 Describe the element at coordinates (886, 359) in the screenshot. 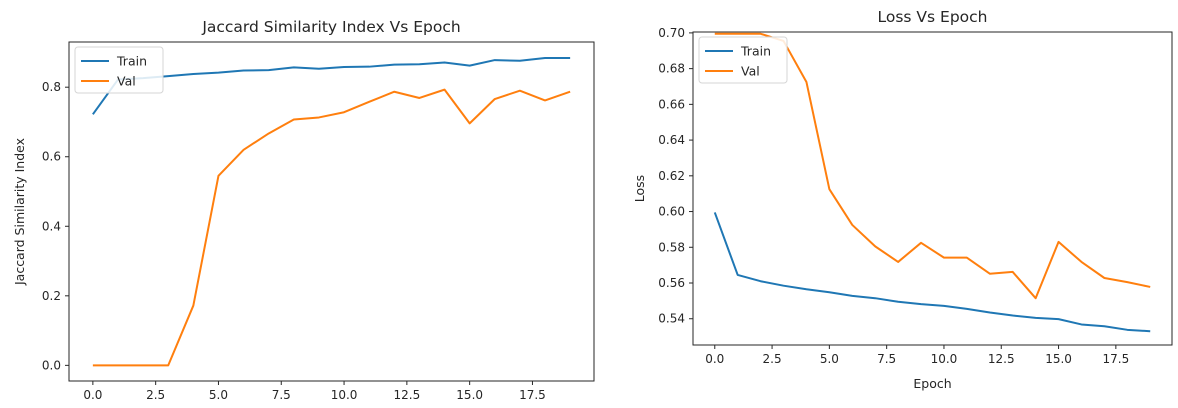

I see `loss-x-tick-label: 7.5` at that location.